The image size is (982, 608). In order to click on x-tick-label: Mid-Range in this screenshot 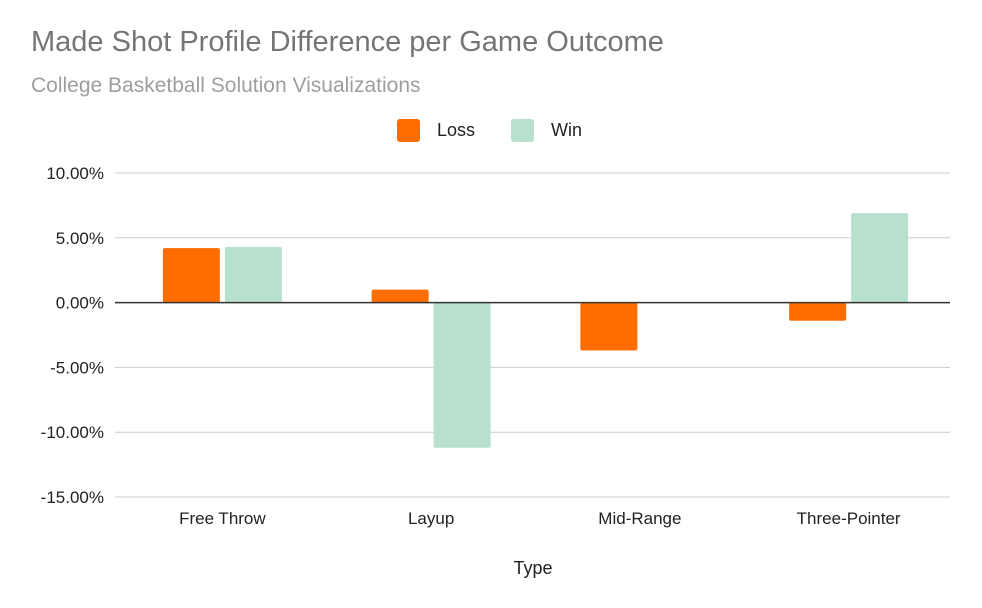, I will do `click(639, 518)`.